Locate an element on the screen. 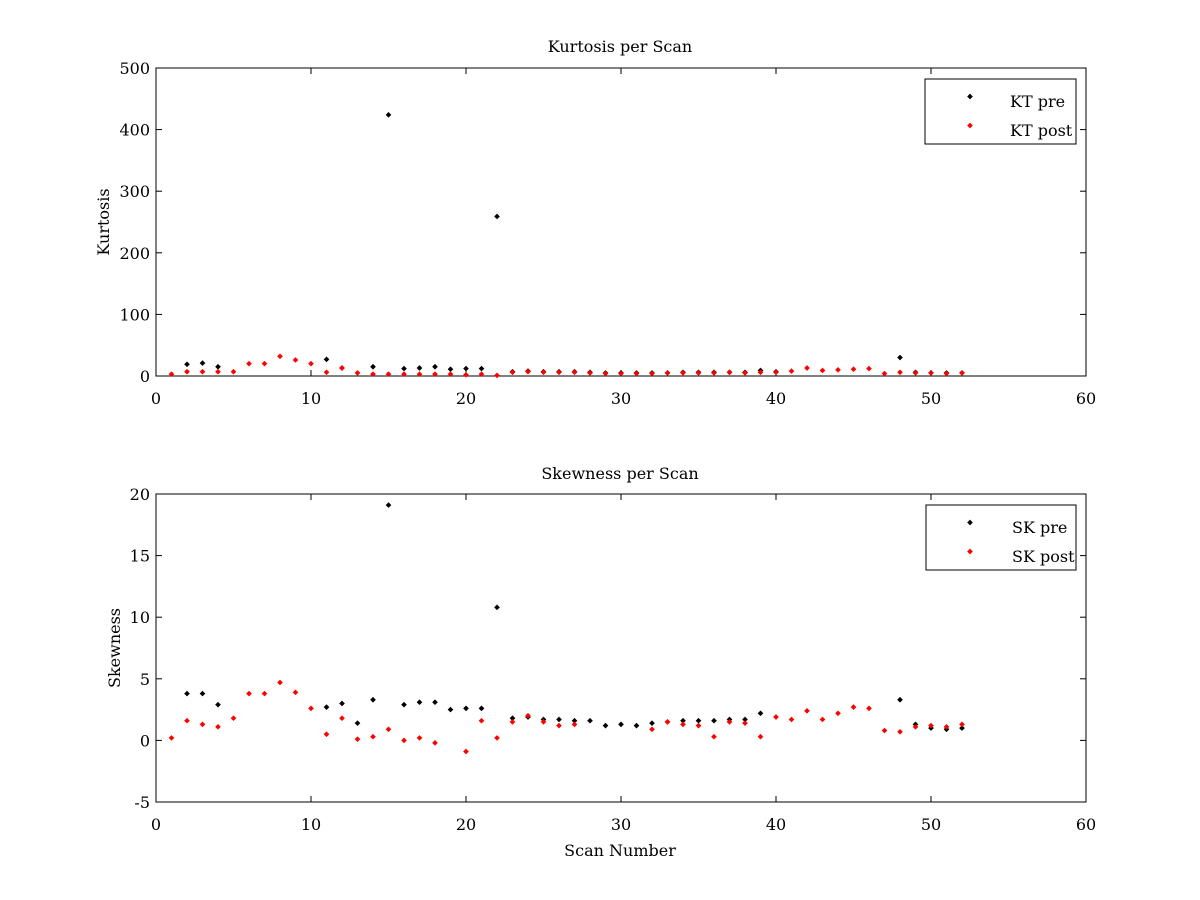 The image size is (1200, 900). x-tick-label: 60 is located at coordinates (1086, 824).